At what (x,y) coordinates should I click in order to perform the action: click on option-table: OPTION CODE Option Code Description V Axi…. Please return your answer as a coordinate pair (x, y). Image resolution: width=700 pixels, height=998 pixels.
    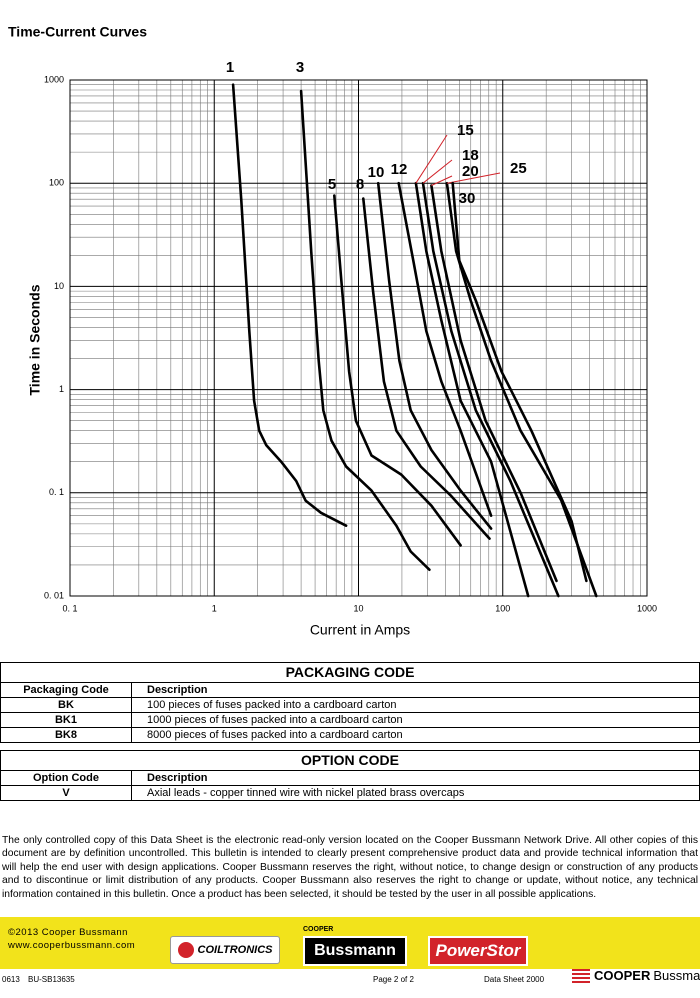
    Looking at the image, I should click on (350, 775).